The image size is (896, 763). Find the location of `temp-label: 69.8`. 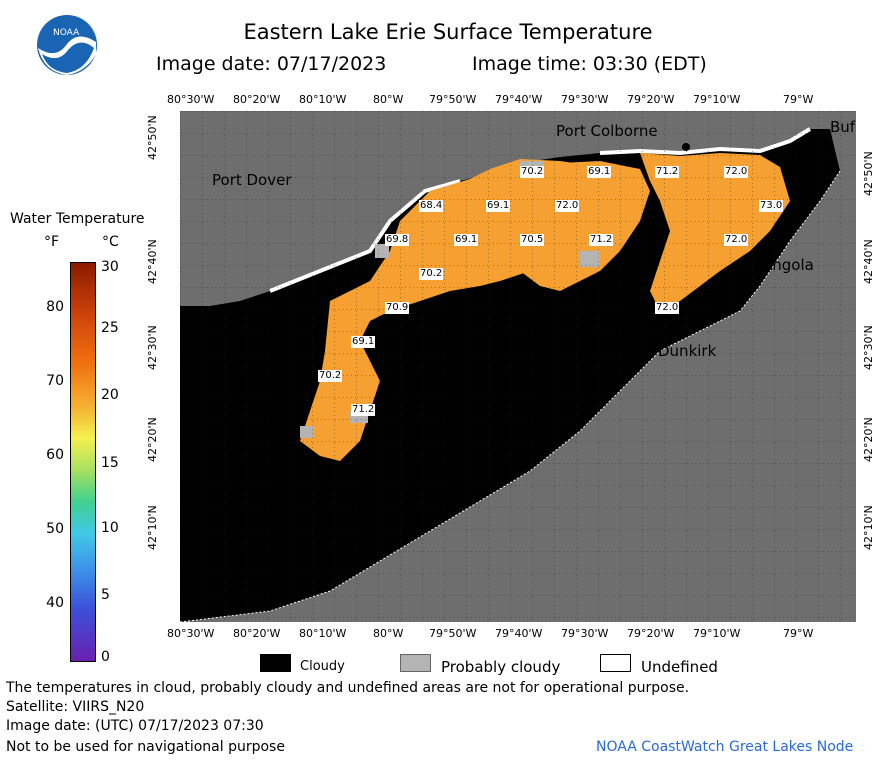

temp-label: 69.8 is located at coordinates (397, 240).